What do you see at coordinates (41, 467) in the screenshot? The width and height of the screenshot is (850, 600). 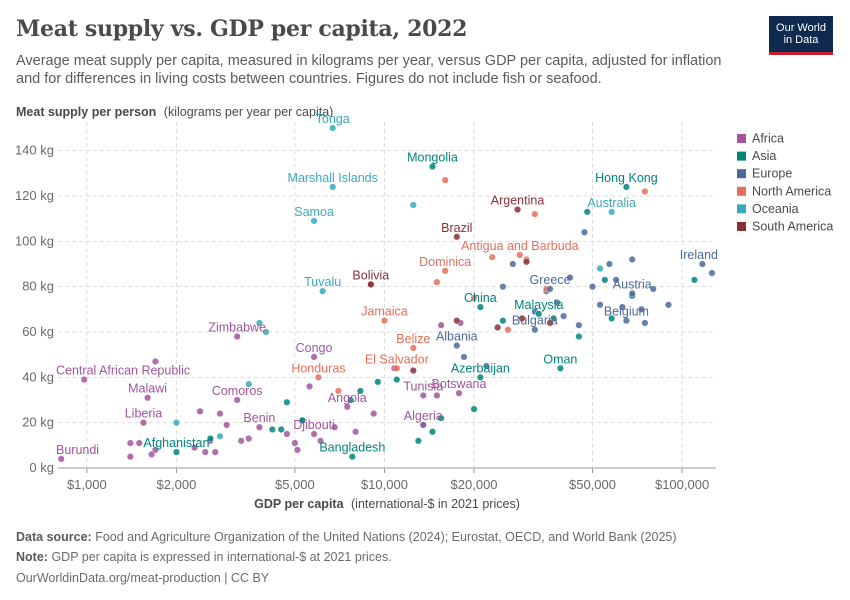 I see `y-tick-label: 0 kg` at bounding box center [41, 467].